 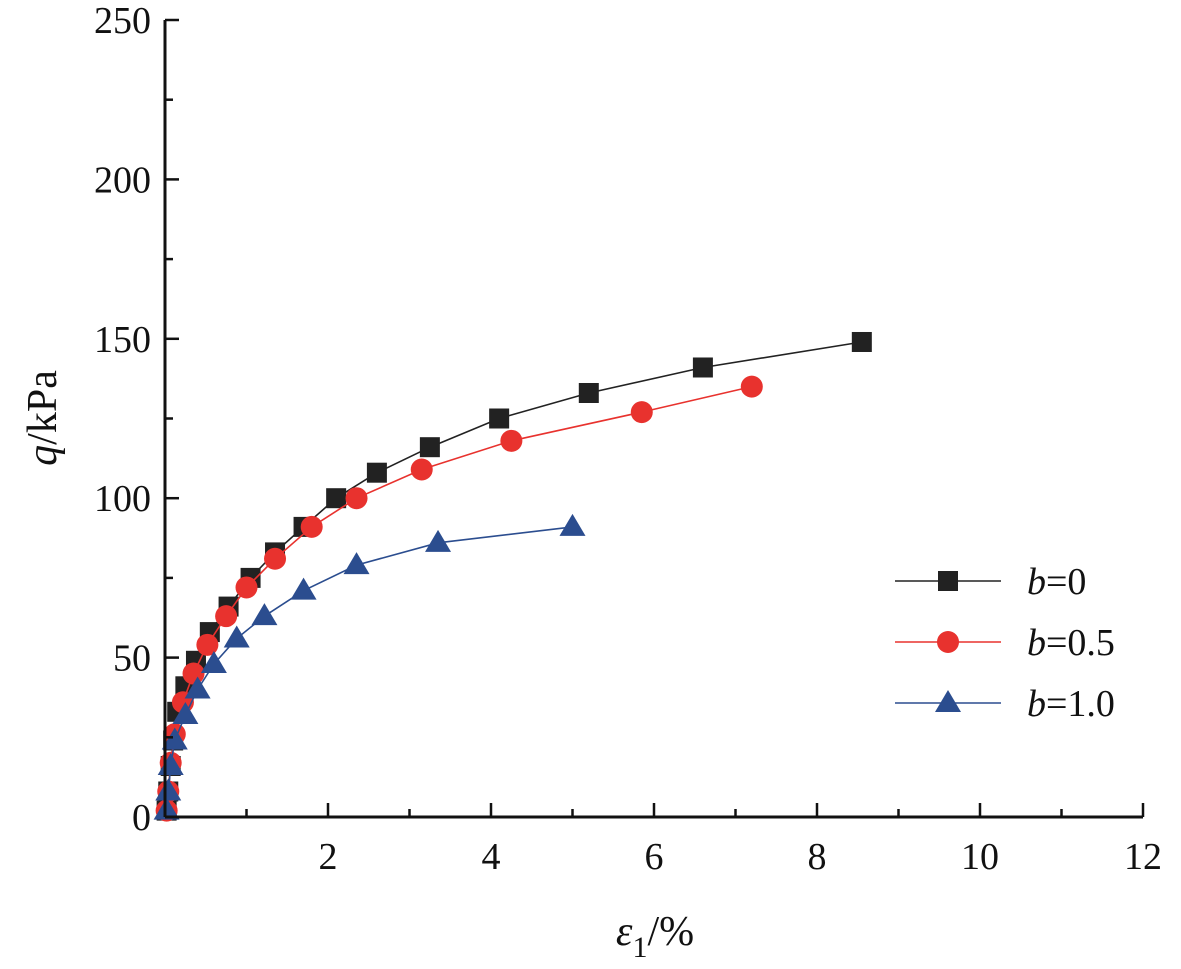 What do you see at coordinates (122, 180) in the screenshot?
I see `y-tick-label: 200` at bounding box center [122, 180].